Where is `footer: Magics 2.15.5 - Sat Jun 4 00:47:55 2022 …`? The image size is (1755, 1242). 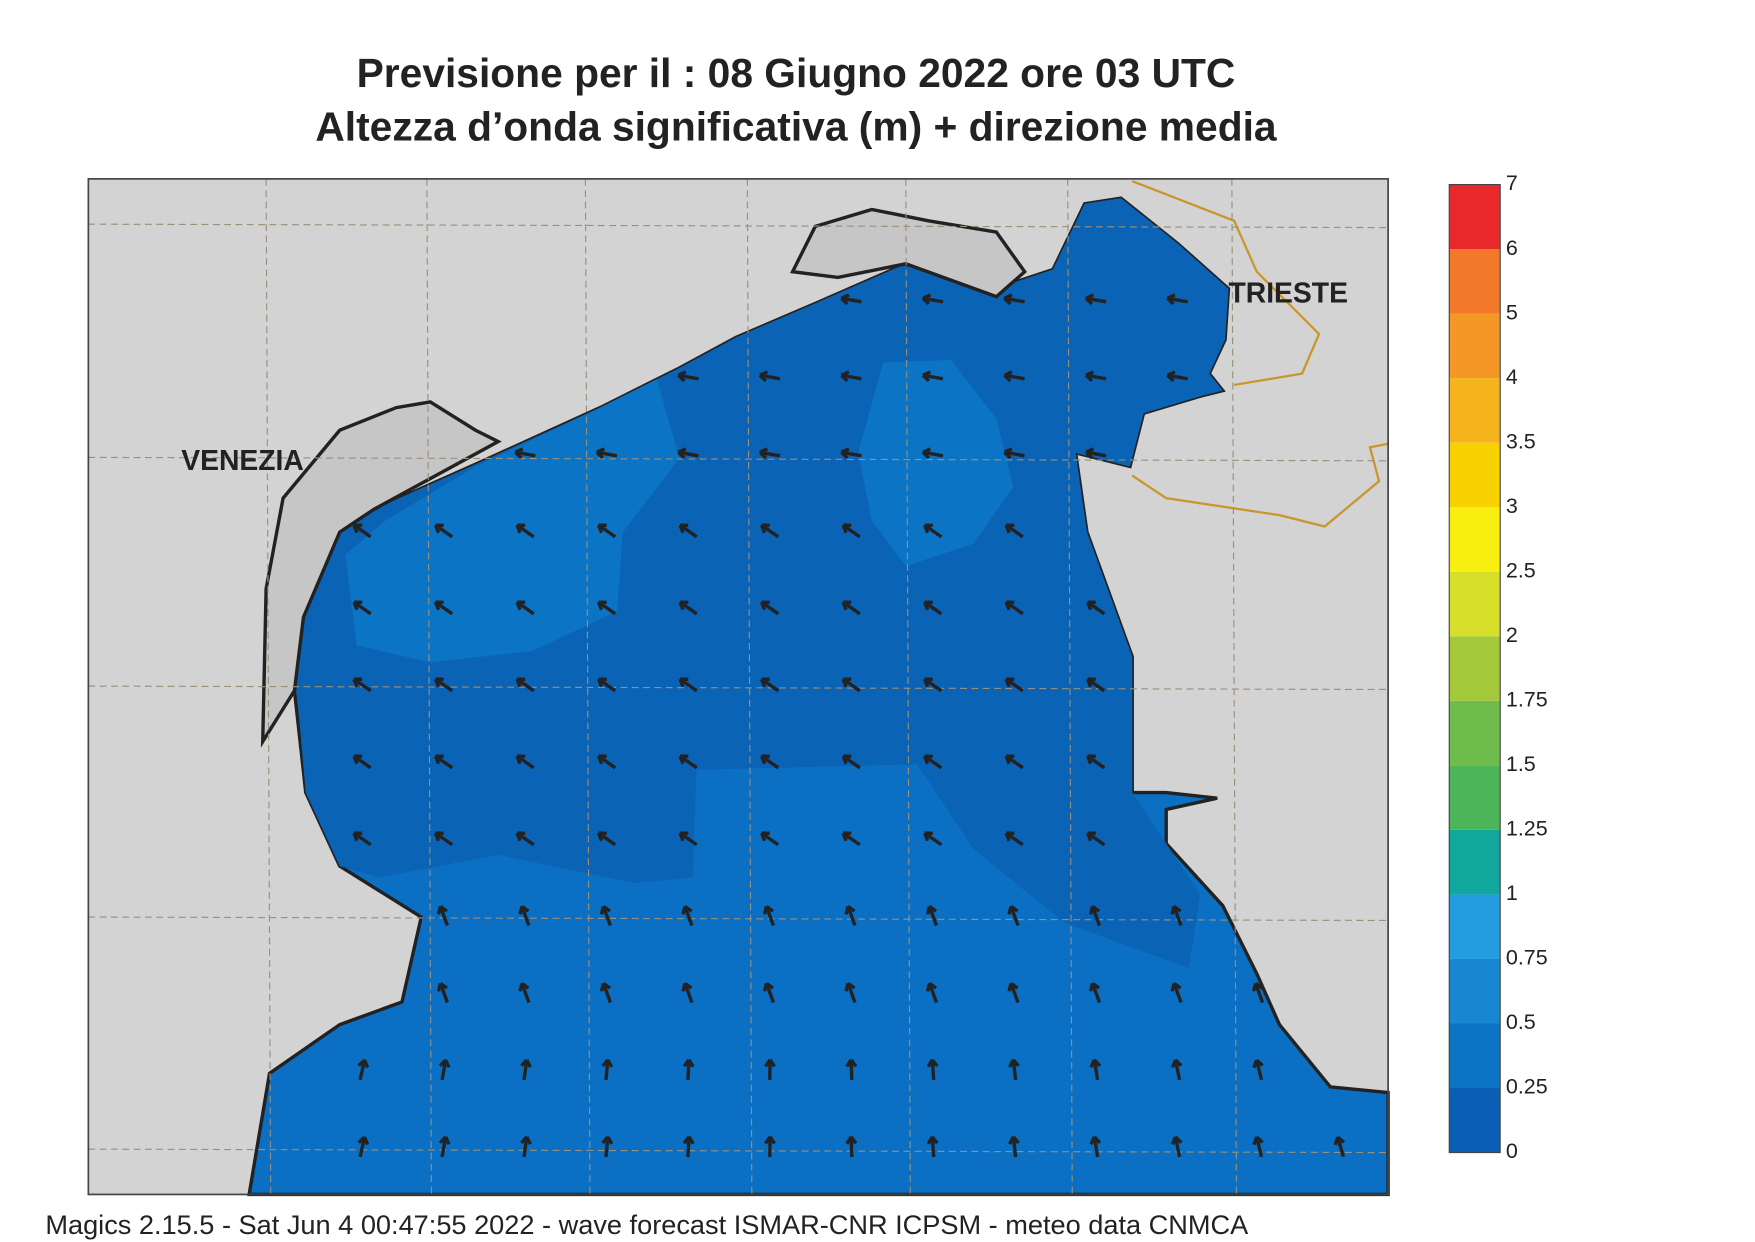
footer: Magics 2.15.5 - Sat Jun 4 00:47:55 2022 … is located at coordinates (647, 1224).